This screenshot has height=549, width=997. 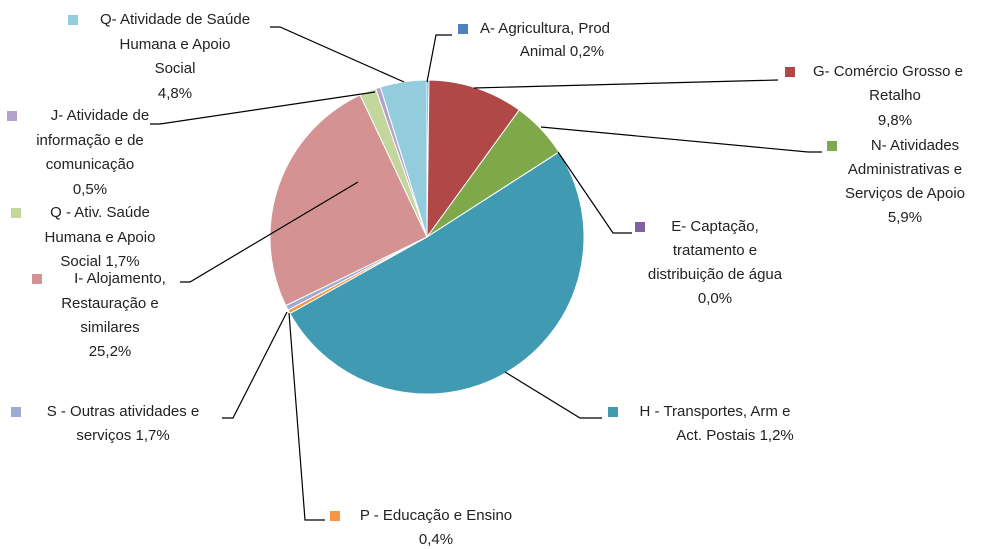 What do you see at coordinates (436, 539) in the screenshot?
I see `slice-label: 0,4%` at bounding box center [436, 539].